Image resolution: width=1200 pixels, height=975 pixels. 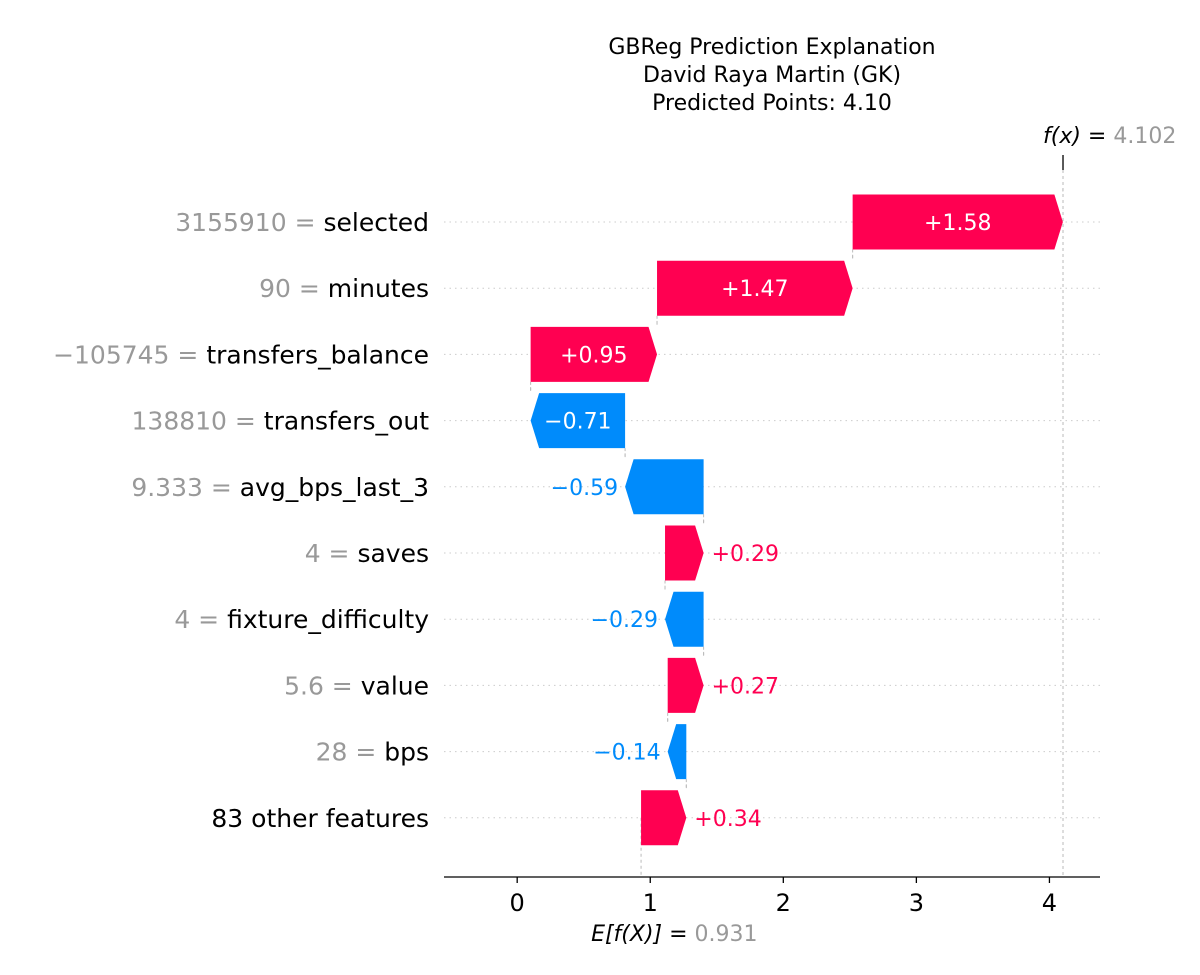 I want to click on feature-label: 5.6 = value, so click(x=356, y=685).